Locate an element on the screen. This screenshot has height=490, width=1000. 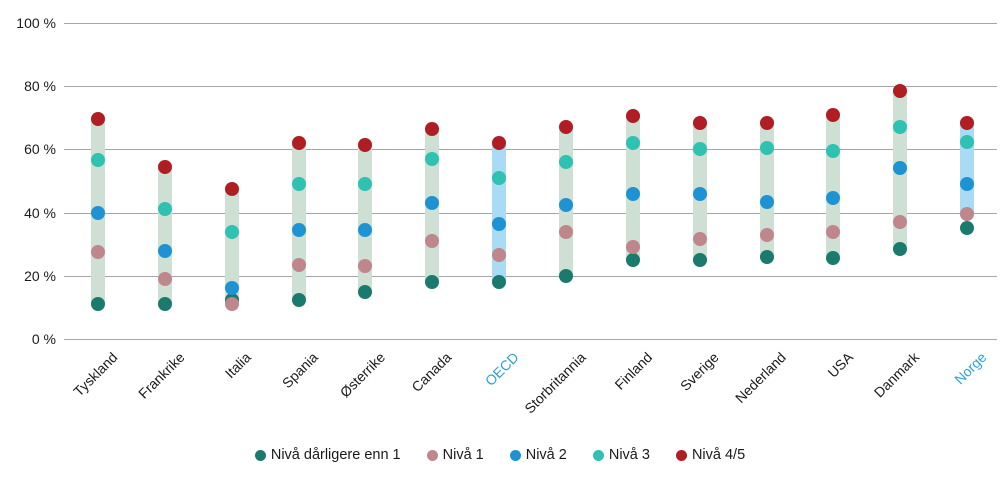
niva3-dot-tyskland is located at coordinates (98, 160).